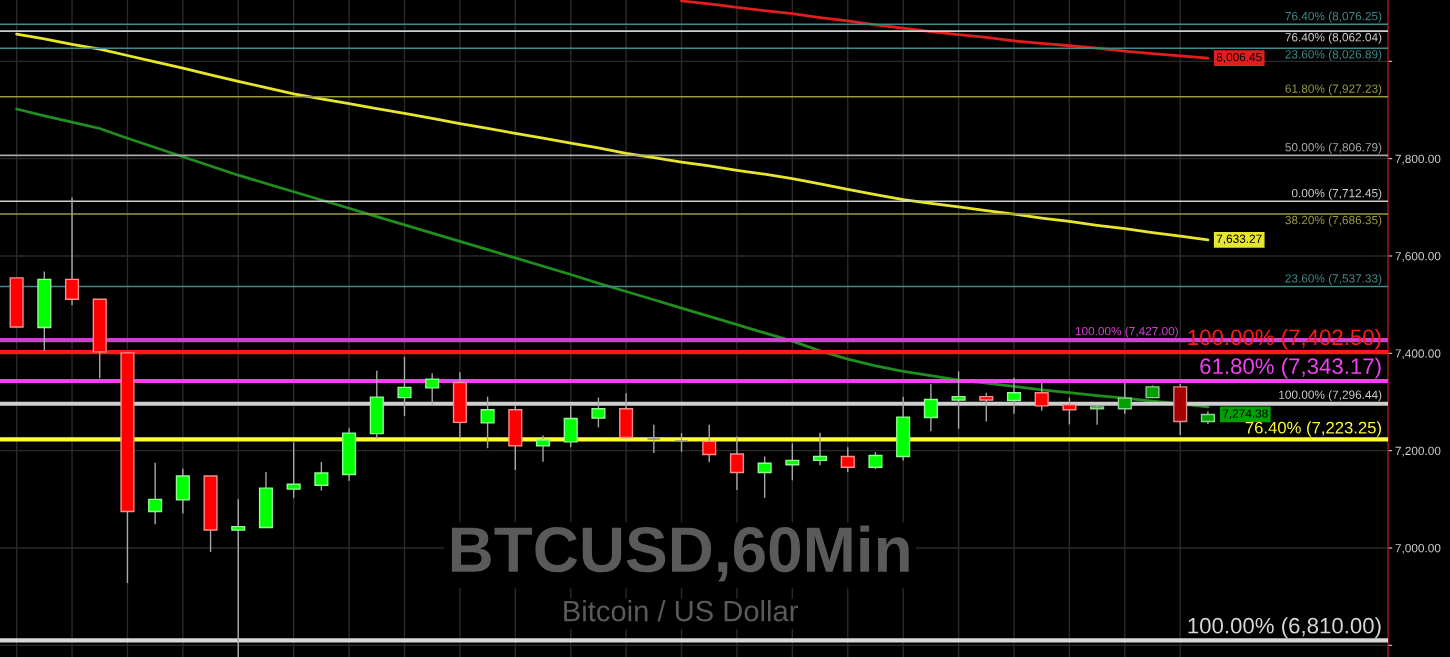  I want to click on text: 7,274.38, so click(1245, 414).